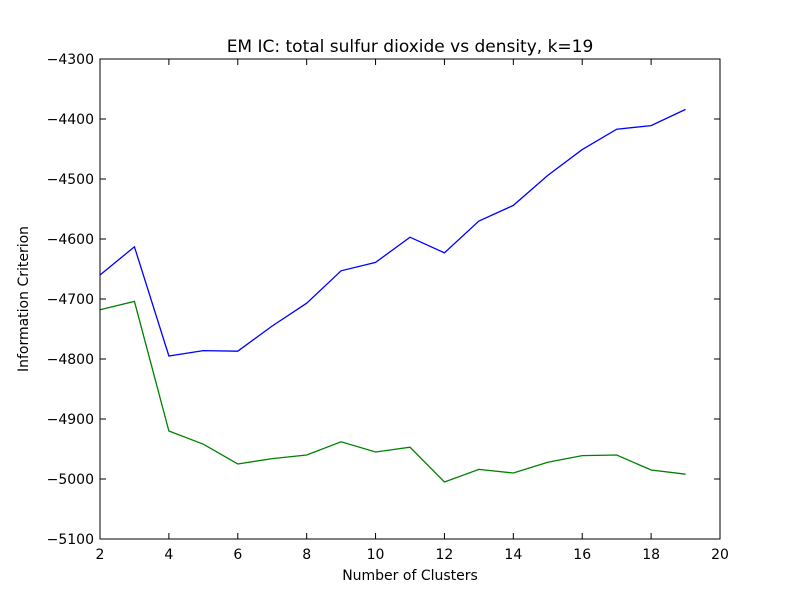  What do you see at coordinates (70, 120) in the screenshot?
I see `y-tick-label: −4400` at bounding box center [70, 120].